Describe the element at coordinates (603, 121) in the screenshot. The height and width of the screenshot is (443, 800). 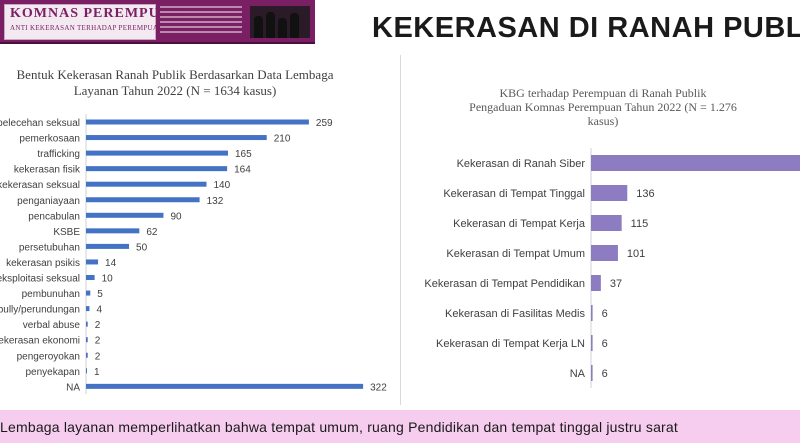
I see `chart-title-line: kasus)` at that location.